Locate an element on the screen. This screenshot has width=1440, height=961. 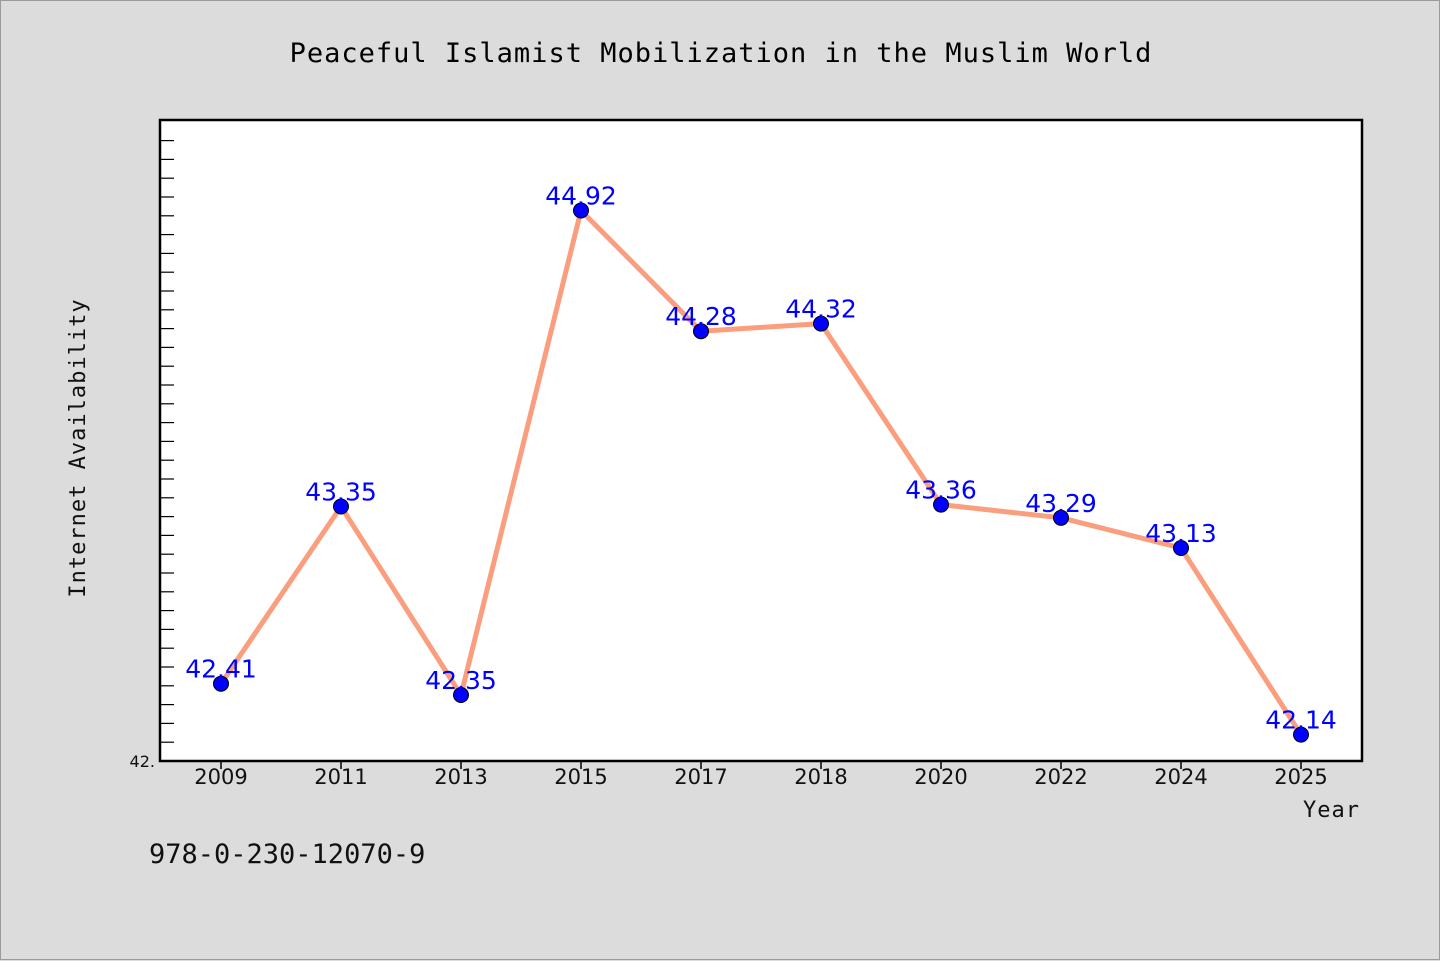
x-tick-label: 2018 is located at coordinates (820, 777).